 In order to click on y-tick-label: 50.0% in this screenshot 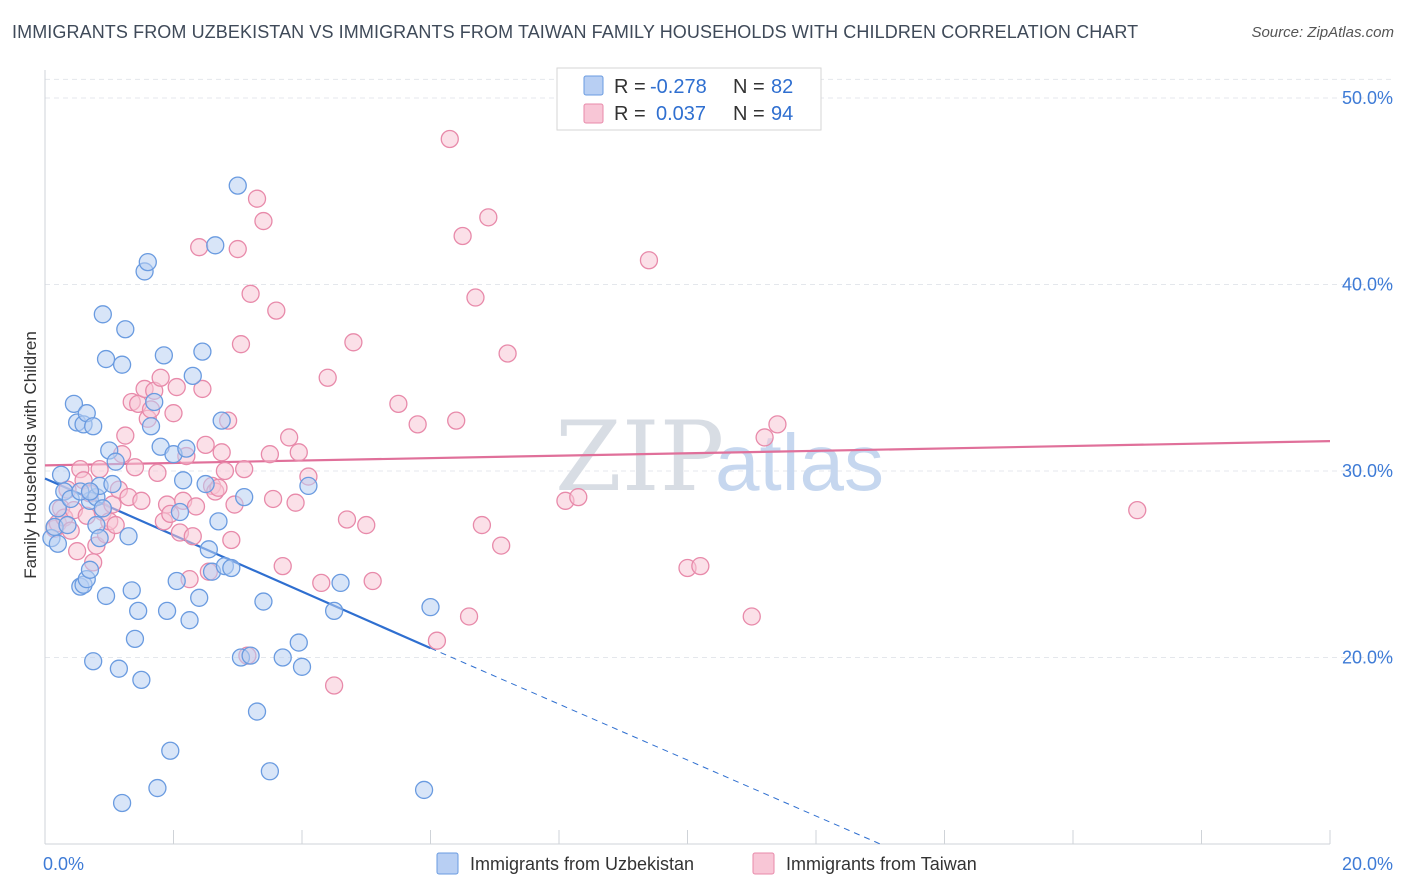, I will do `click(1367, 98)`.